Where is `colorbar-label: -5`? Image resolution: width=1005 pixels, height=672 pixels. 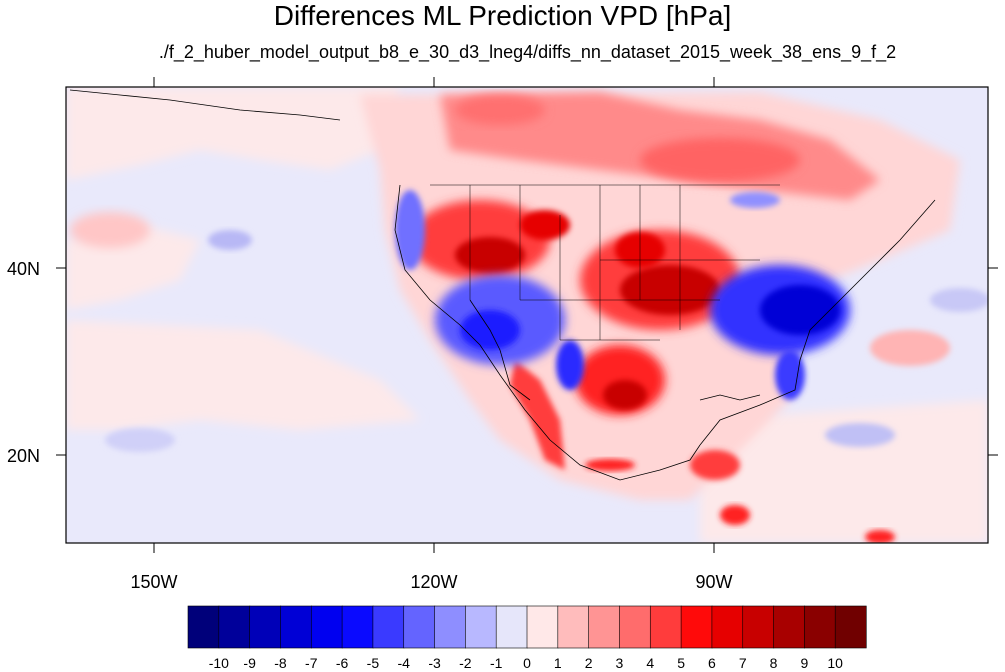
colorbar-label: -5 is located at coordinates (373, 663).